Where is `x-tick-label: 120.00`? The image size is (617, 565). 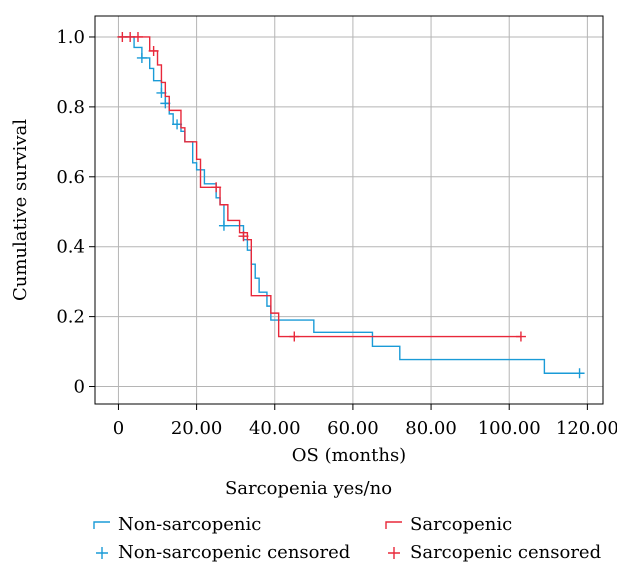 x-tick-label: 120.00 is located at coordinates (586, 428).